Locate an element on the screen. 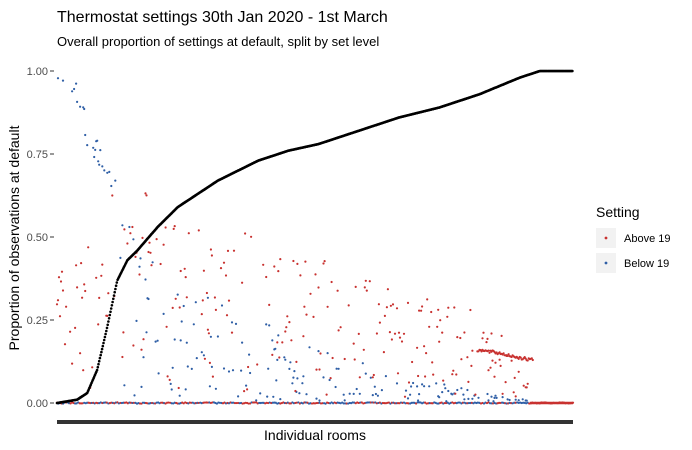  x-axis-label: Individual rooms is located at coordinates (315, 435).